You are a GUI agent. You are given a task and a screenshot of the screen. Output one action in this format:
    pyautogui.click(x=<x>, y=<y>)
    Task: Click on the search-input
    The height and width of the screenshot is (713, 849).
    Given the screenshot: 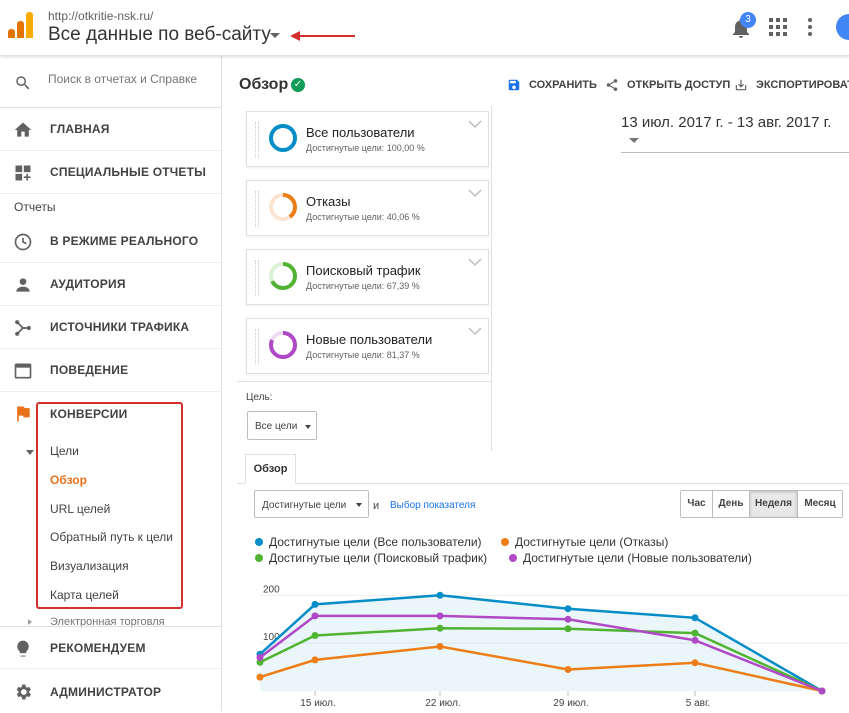 What is the action you would take?
    pyautogui.click(x=123, y=79)
    